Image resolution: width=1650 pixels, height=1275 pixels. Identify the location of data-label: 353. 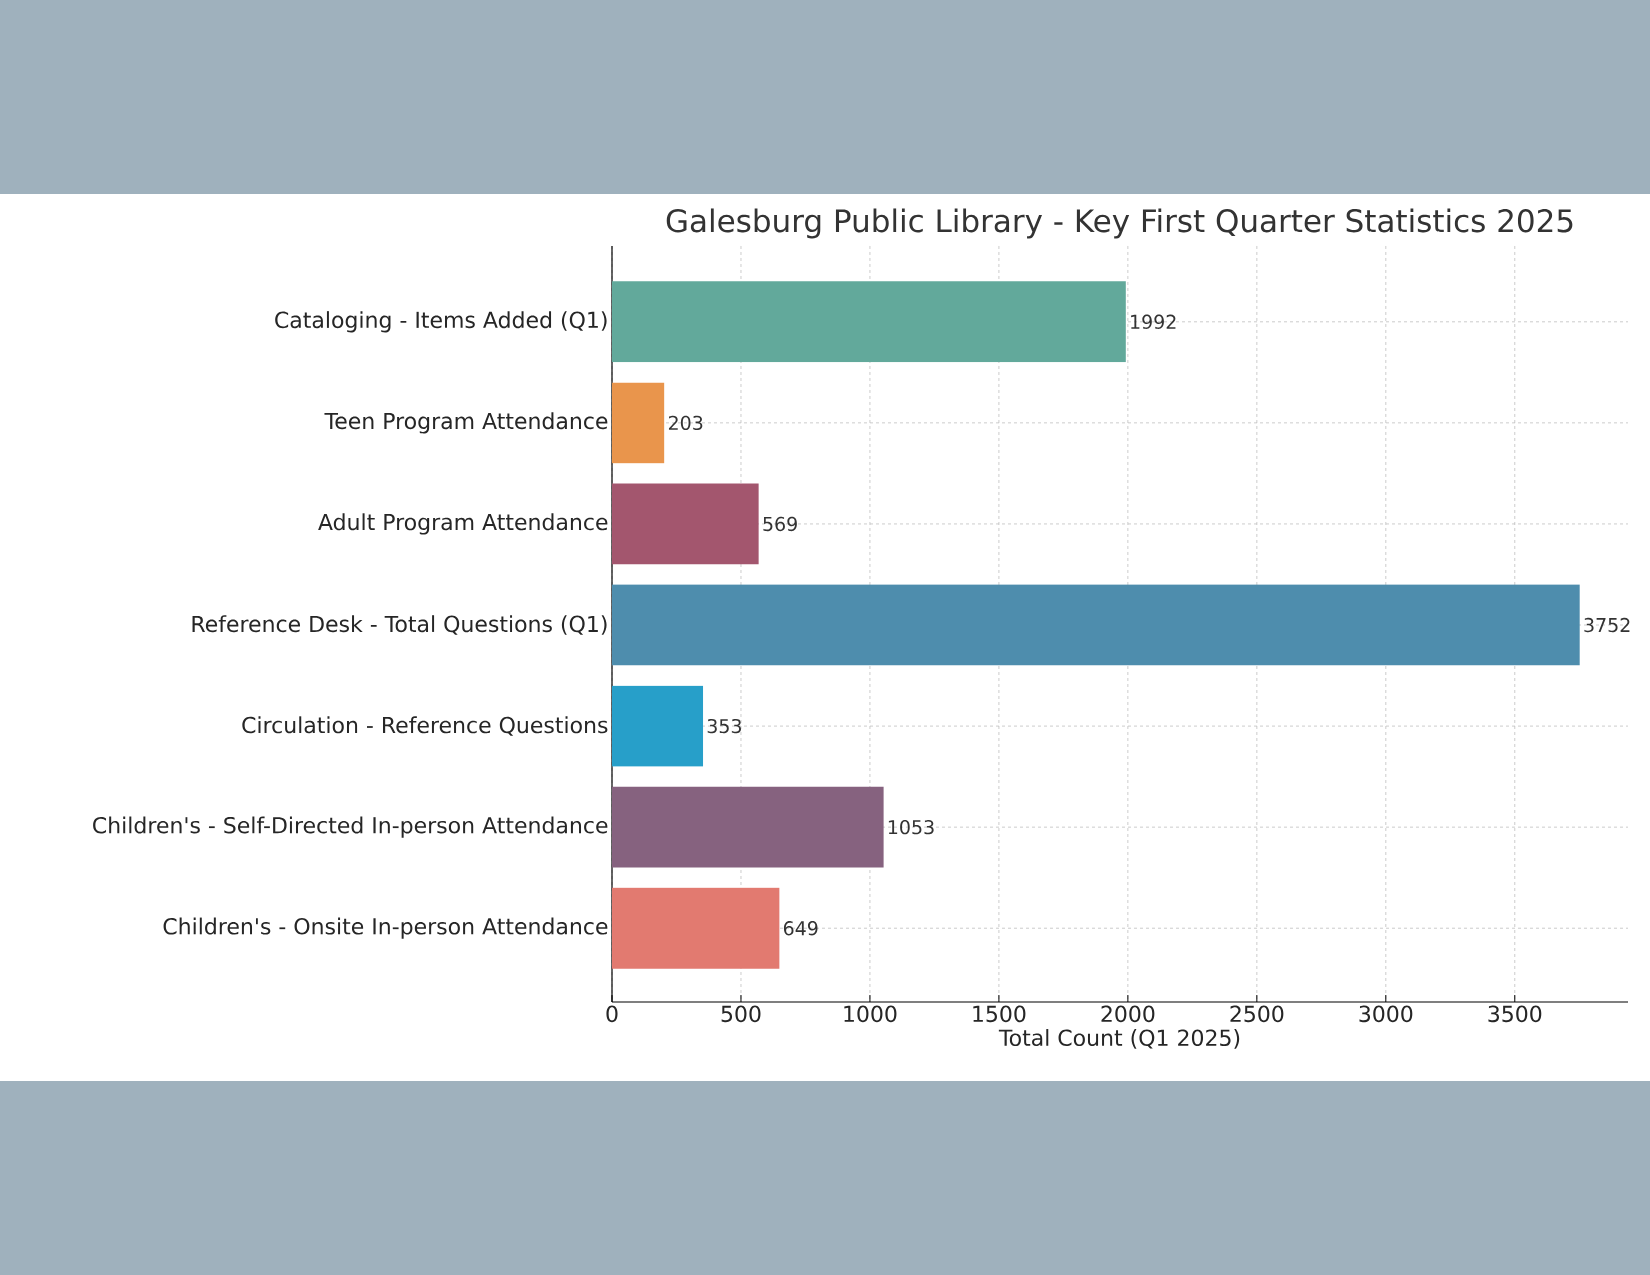
(724, 726).